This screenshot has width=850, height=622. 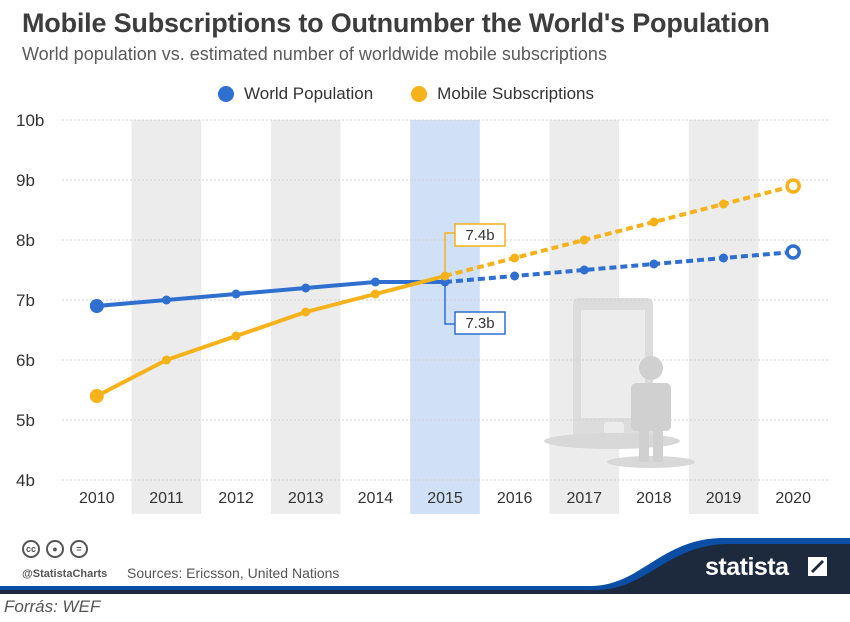 What do you see at coordinates (584, 498) in the screenshot?
I see `x-tick-label: 2017` at bounding box center [584, 498].